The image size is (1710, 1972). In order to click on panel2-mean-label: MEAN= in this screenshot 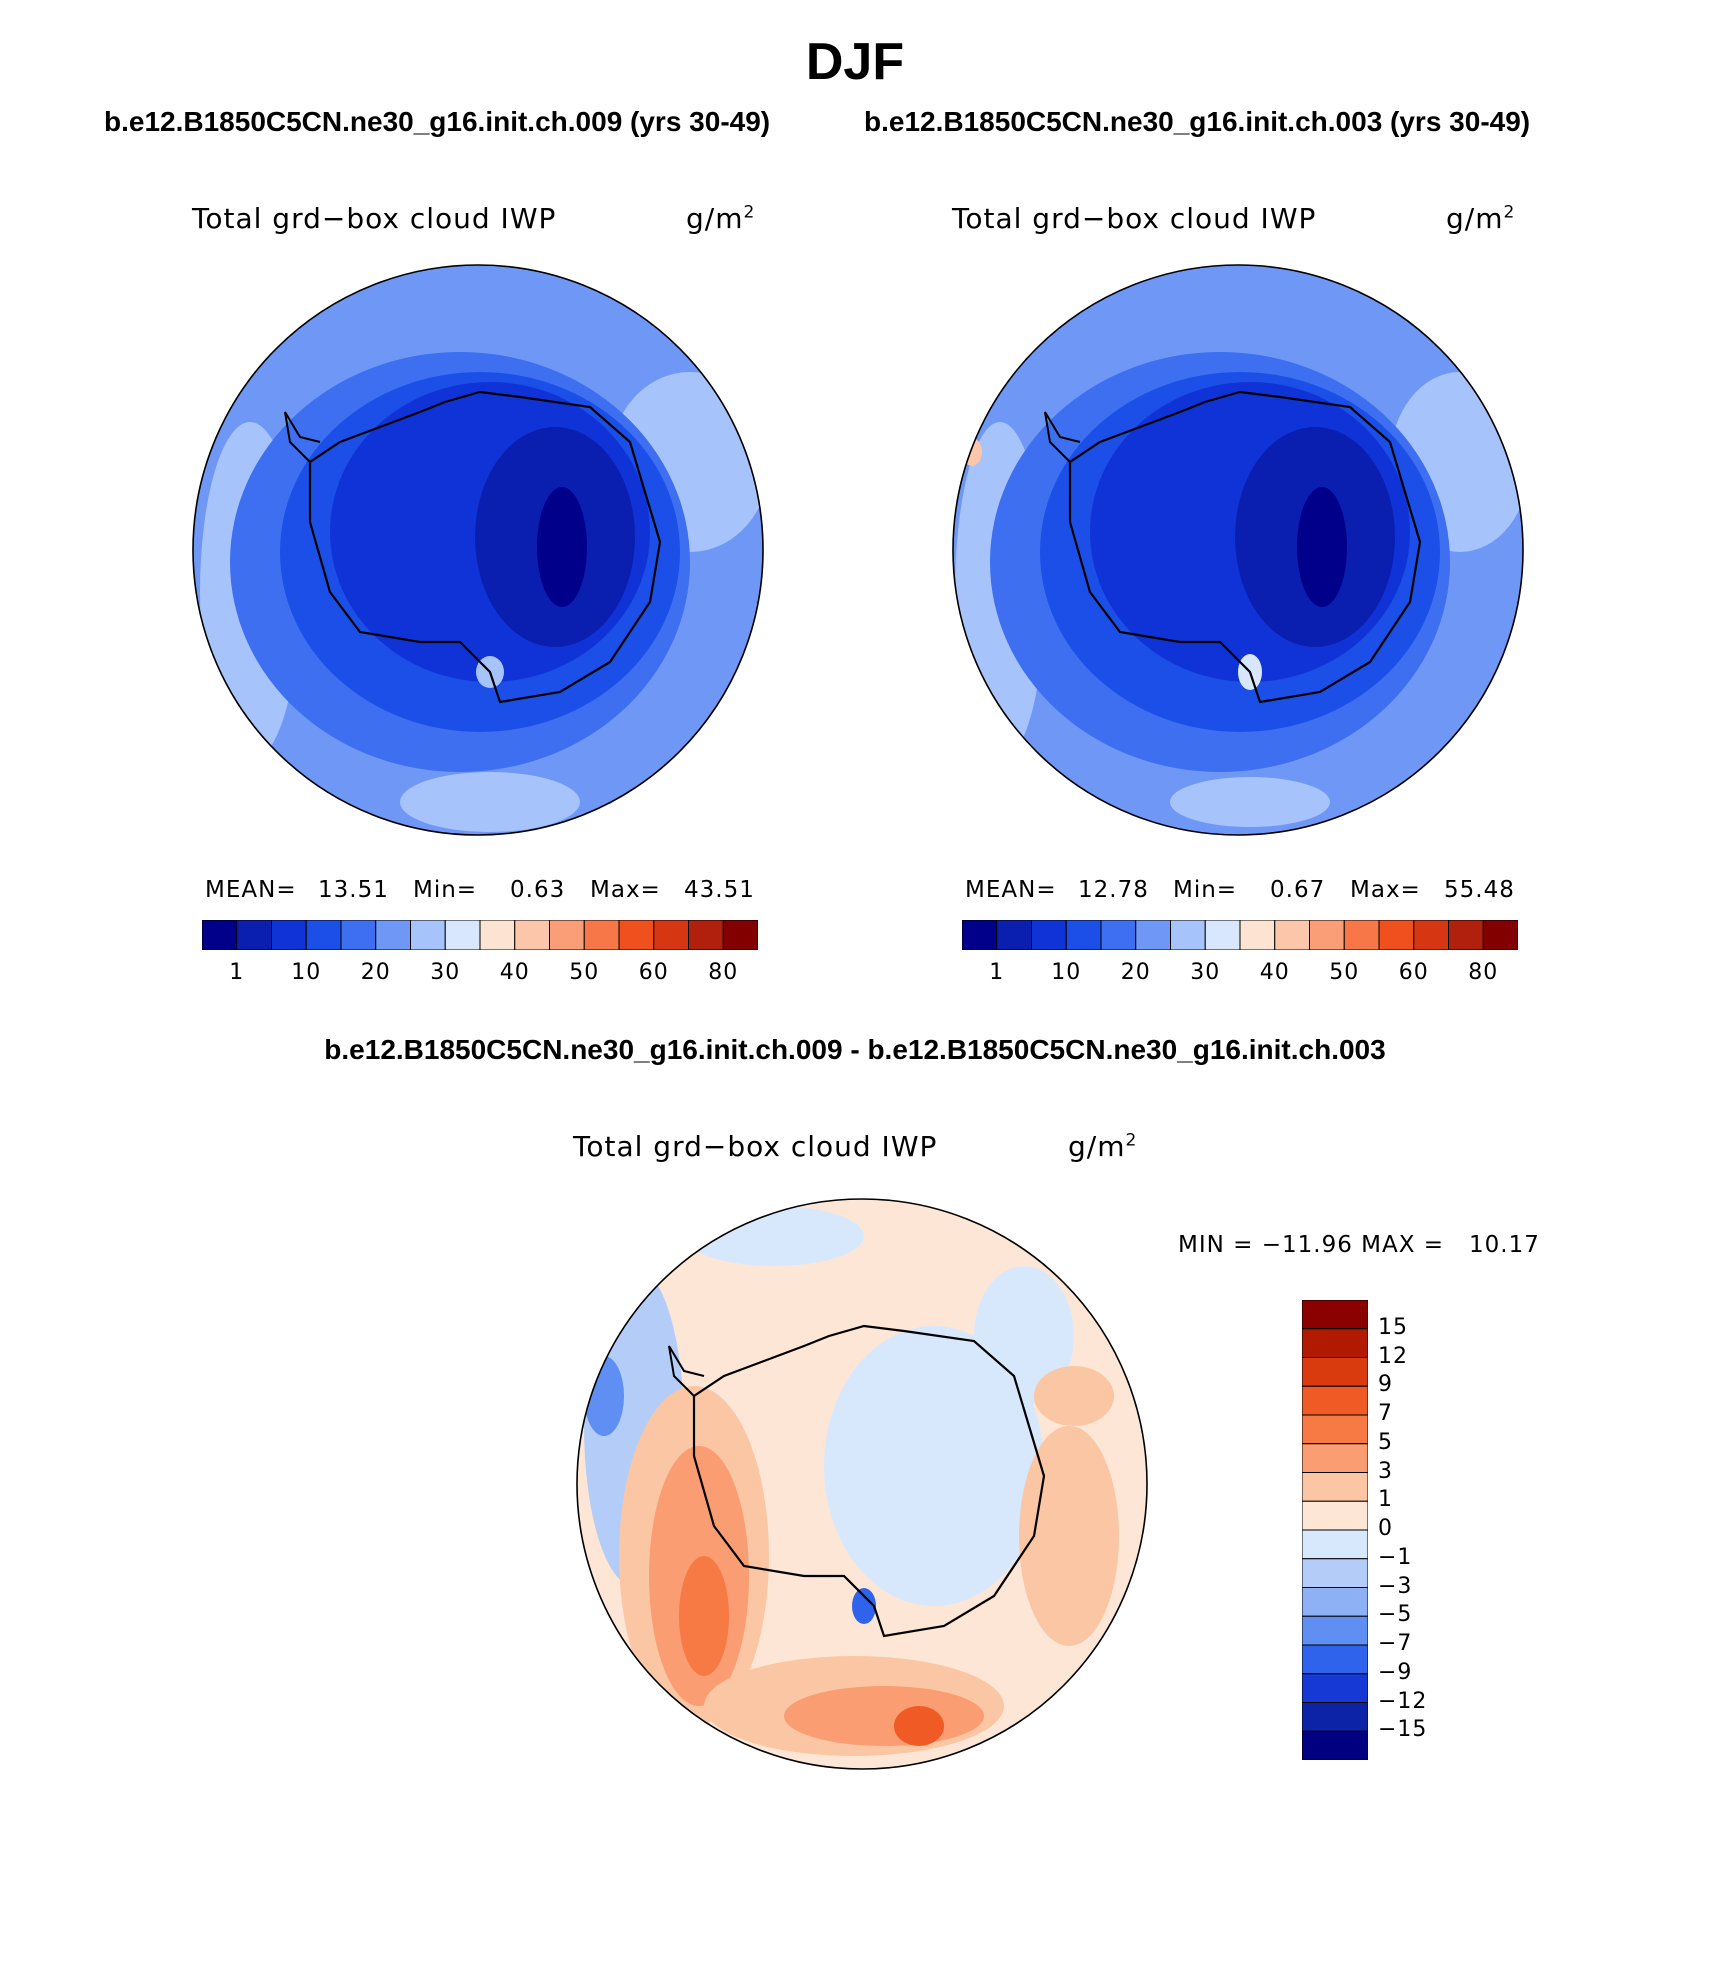, I will do `click(1011, 890)`.